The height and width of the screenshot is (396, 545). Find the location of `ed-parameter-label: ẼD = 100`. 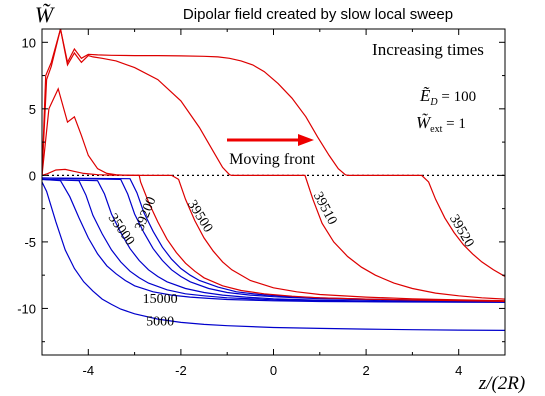

ed-parameter-label: ẼD = 100 is located at coordinates (447, 97).